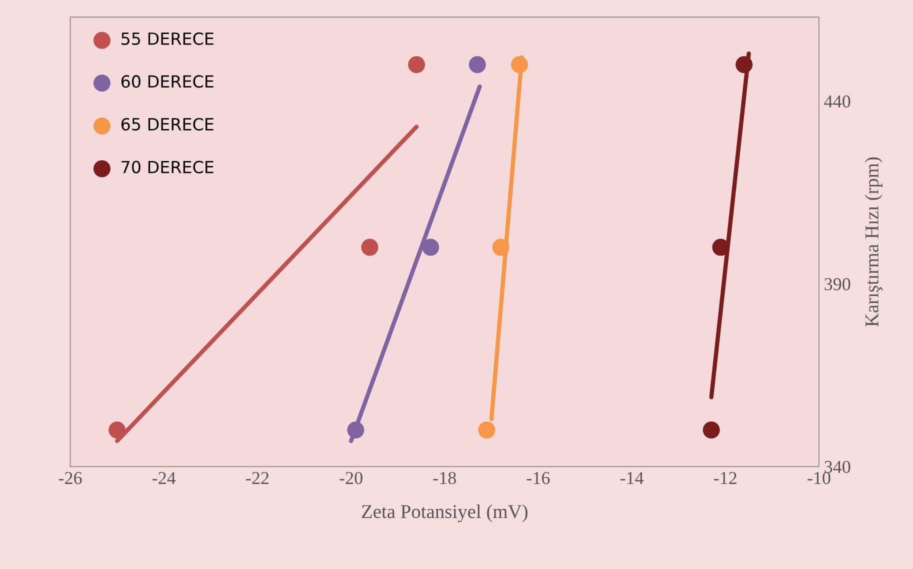  What do you see at coordinates (837, 284) in the screenshot?
I see `y-tick-label: 390` at bounding box center [837, 284].